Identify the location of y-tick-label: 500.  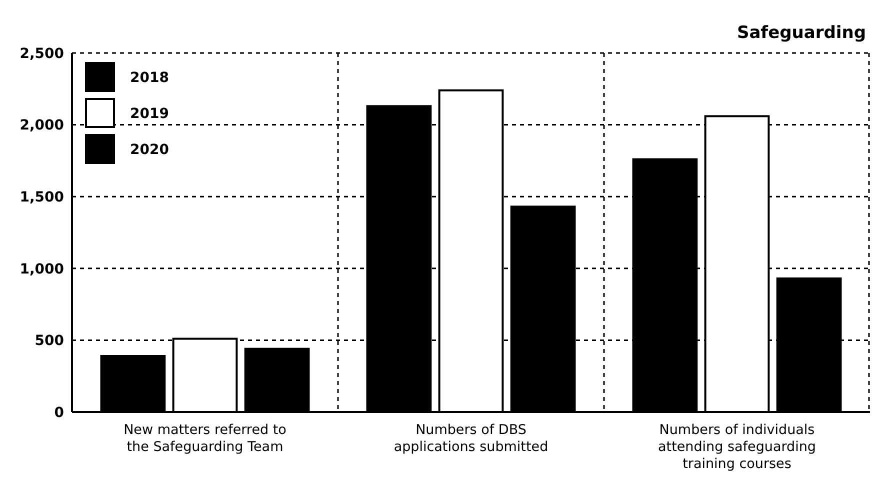
(49, 341).